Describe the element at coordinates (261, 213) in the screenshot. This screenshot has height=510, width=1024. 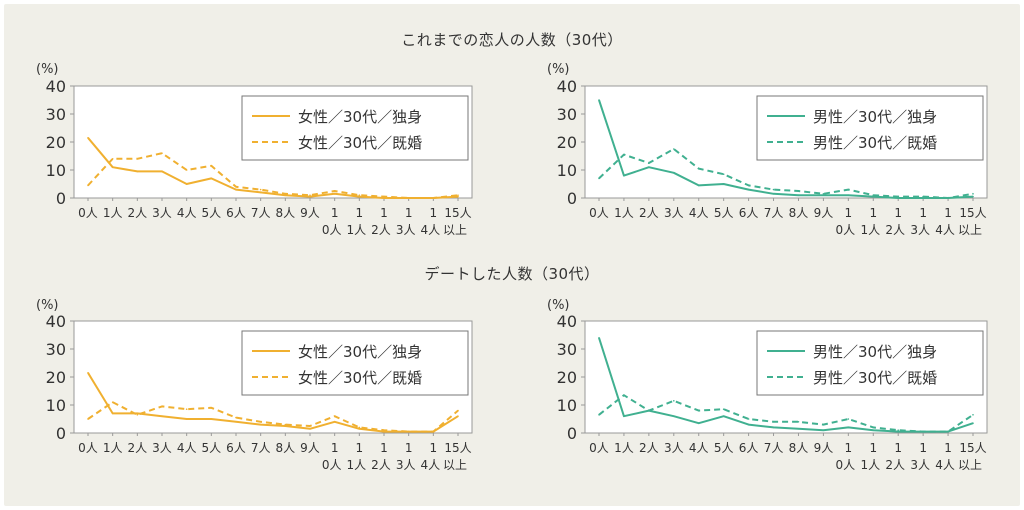
I see `x-tick-label: 7人` at that location.